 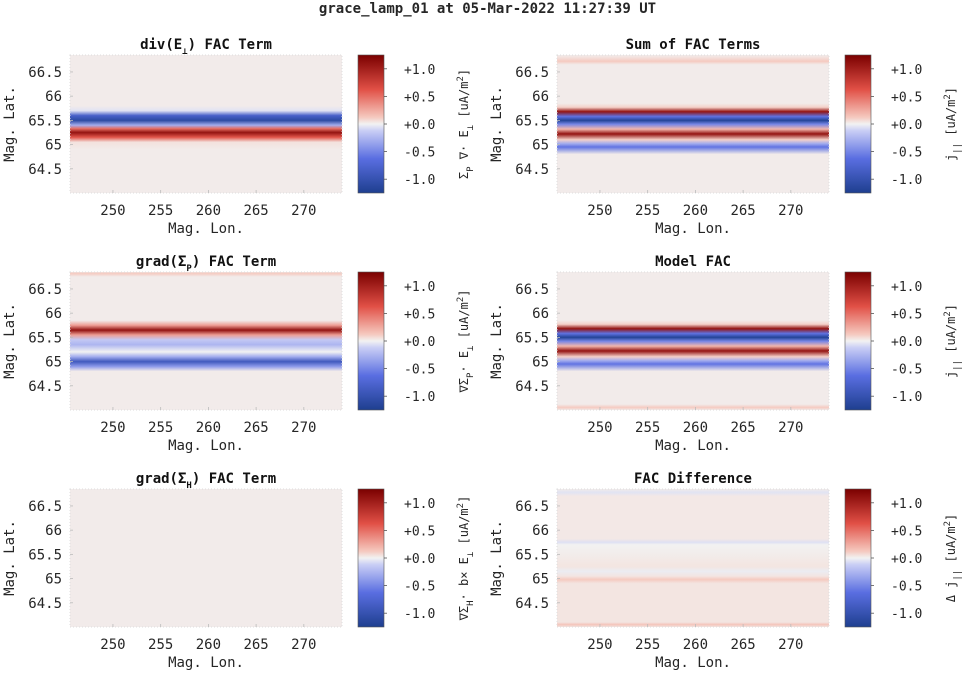 What do you see at coordinates (206, 264) in the screenshot?
I see `panel-title: grad(ΣP) FAC Term` at bounding box center [206, 264].